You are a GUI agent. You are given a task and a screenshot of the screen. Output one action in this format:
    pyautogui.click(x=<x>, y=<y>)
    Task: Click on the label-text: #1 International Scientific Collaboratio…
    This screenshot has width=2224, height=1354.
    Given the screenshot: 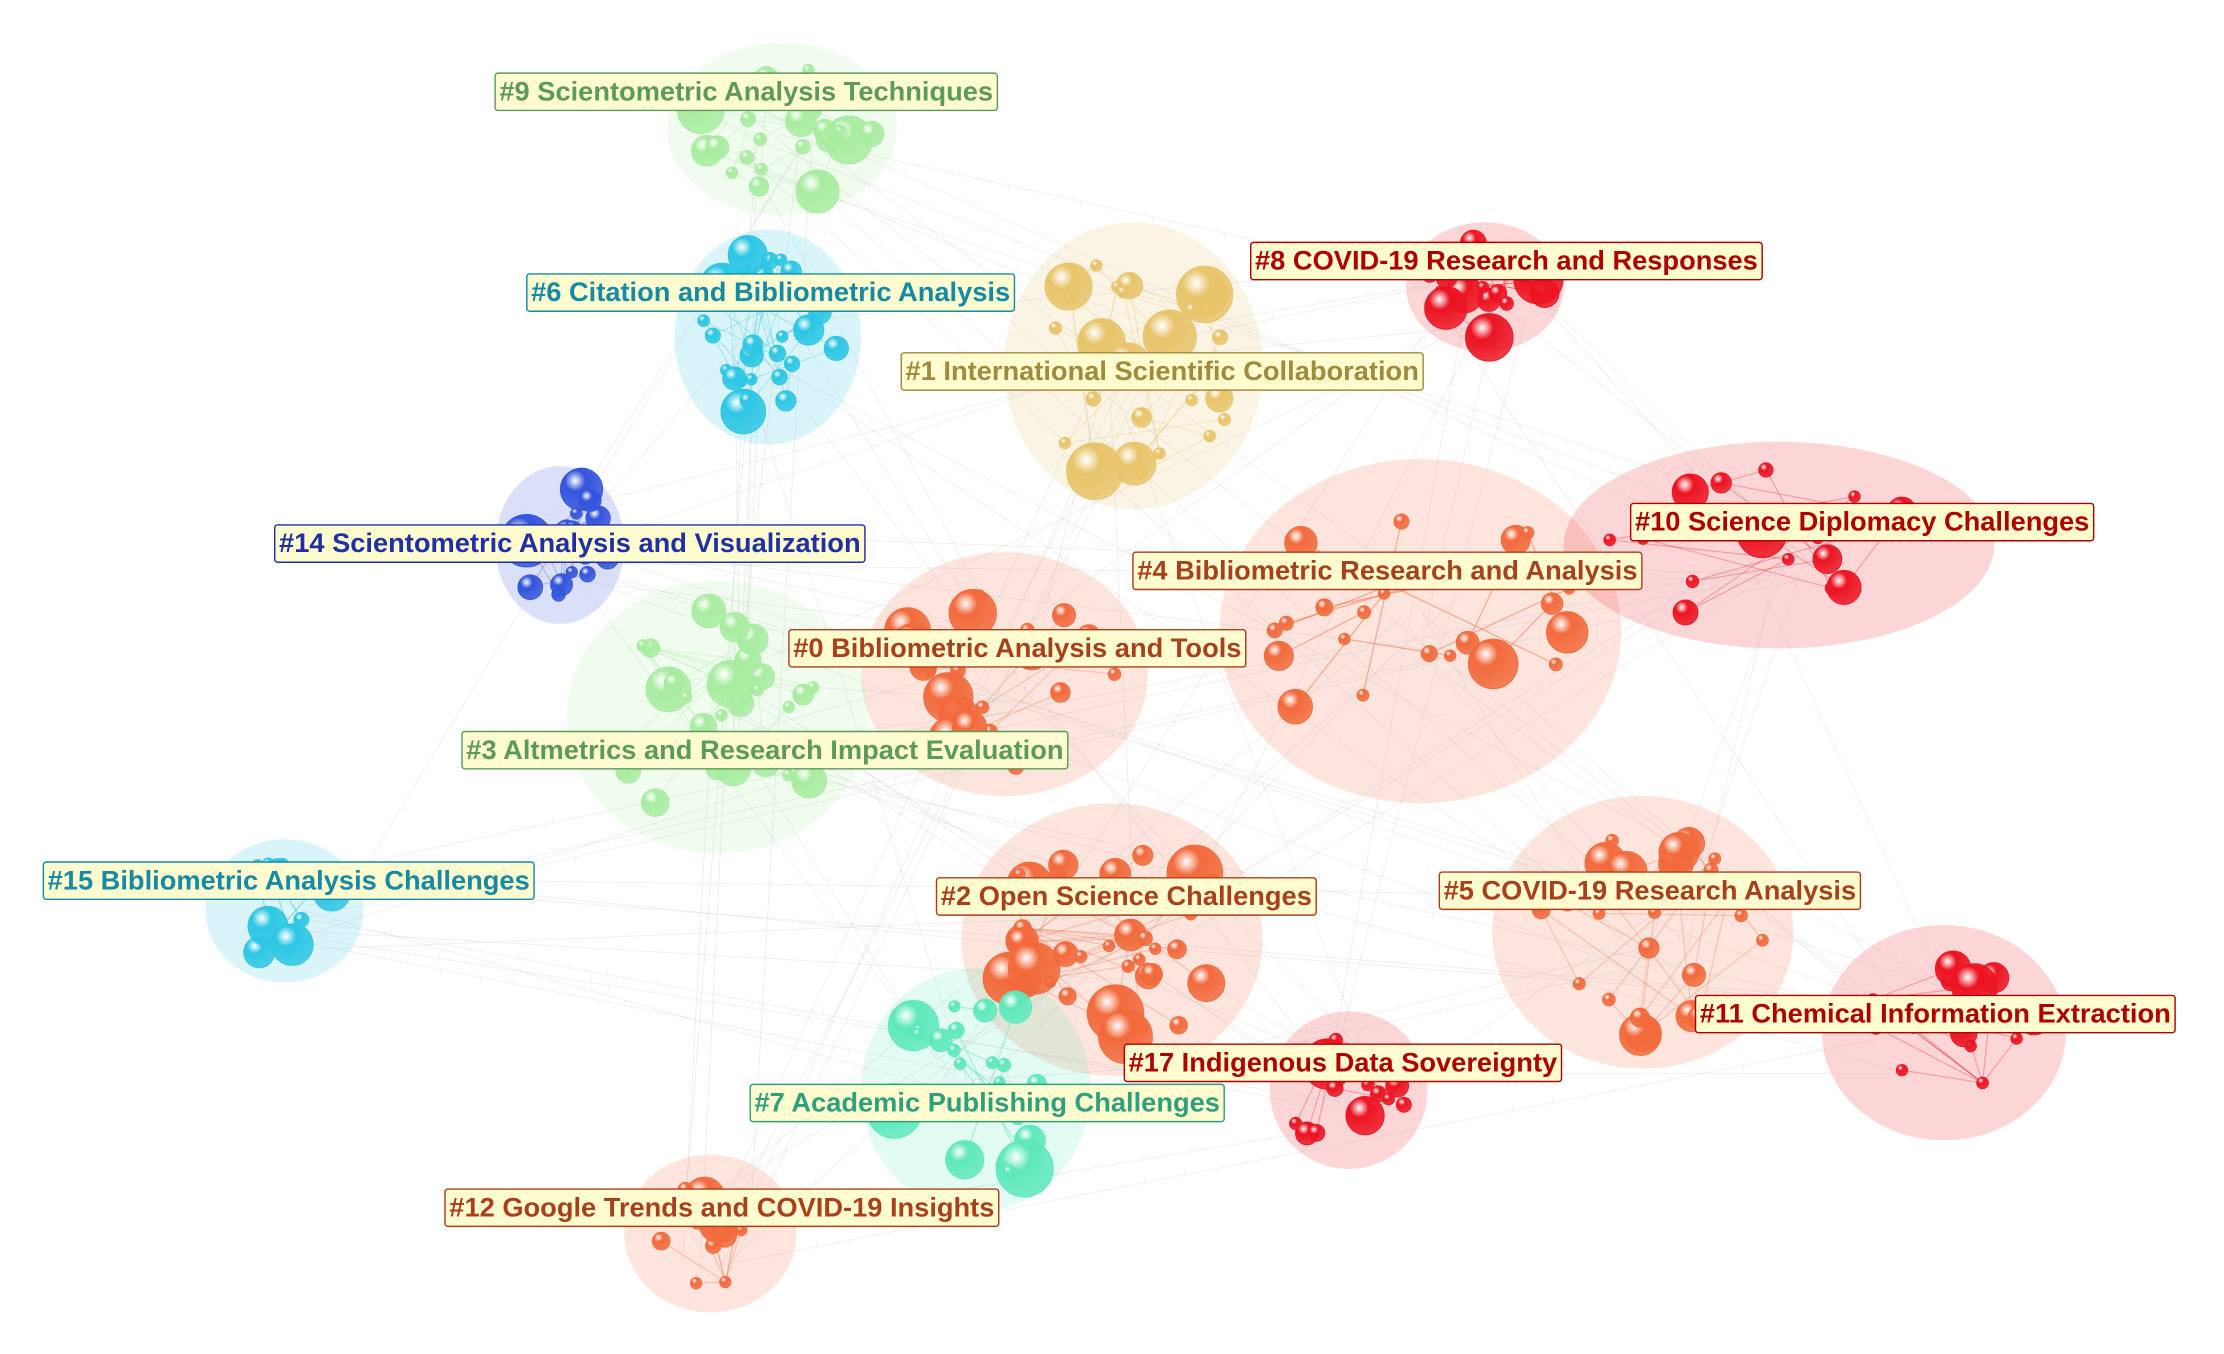 What is the action you would take?
    pyautogui.click(x=1162, y=370)
    